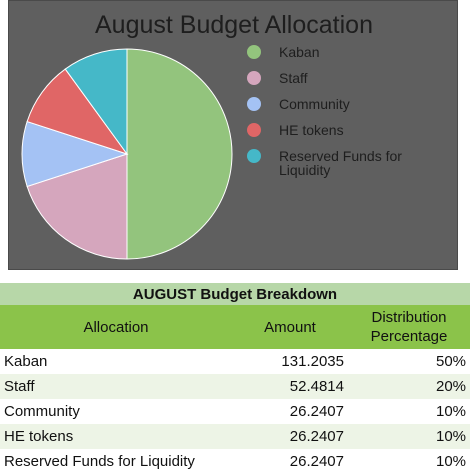  Describe the element at coordinates (409, 327) in the screenshot. I see `header-distribution-percentage: Distribution Percentage` at that location.